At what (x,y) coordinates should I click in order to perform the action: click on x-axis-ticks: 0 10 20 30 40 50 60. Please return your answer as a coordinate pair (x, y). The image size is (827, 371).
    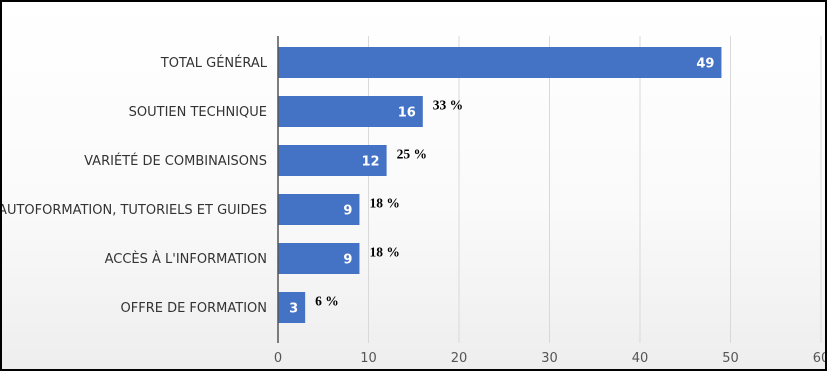
    Looking at the image, I should click on (549, 358).